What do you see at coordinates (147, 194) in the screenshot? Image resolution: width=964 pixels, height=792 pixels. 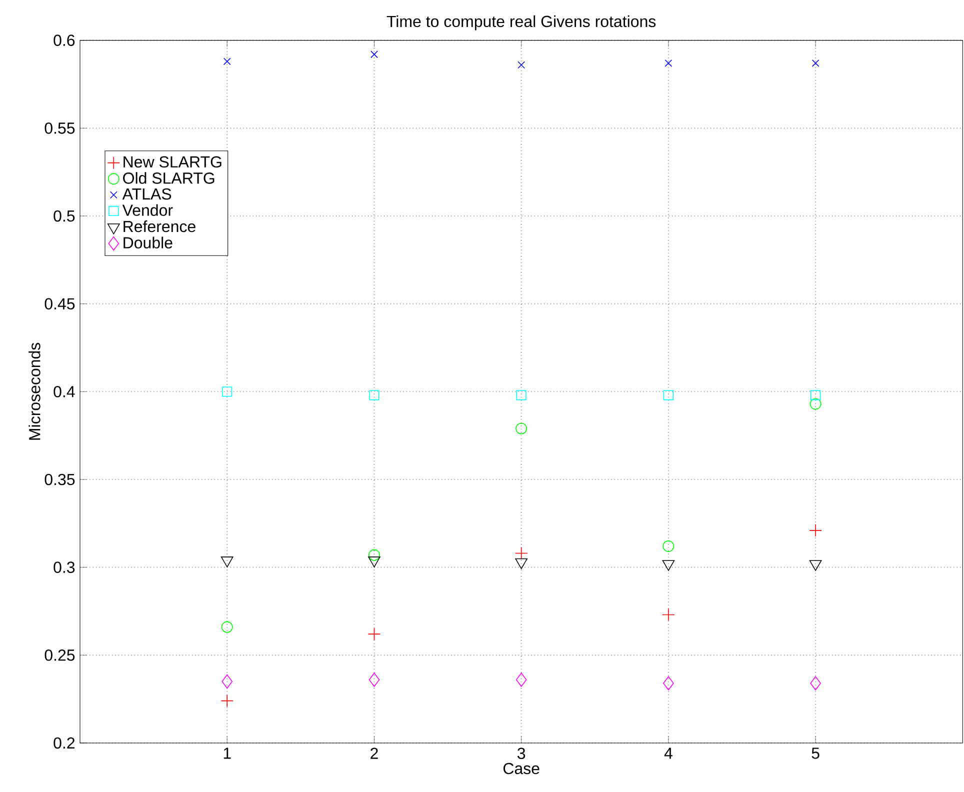 I see `legend-label: ATLAS` at bounding box center [147, 194].